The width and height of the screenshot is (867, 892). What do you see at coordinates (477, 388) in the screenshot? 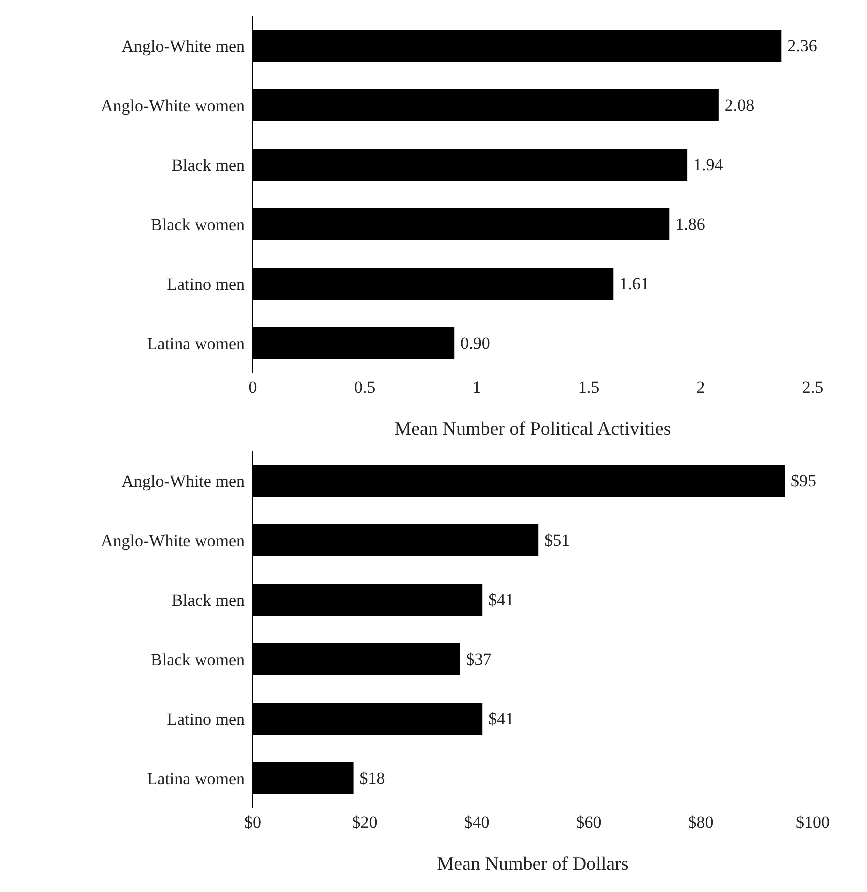
I see `x-tick-label: 1` at bounding box center [477, 388].